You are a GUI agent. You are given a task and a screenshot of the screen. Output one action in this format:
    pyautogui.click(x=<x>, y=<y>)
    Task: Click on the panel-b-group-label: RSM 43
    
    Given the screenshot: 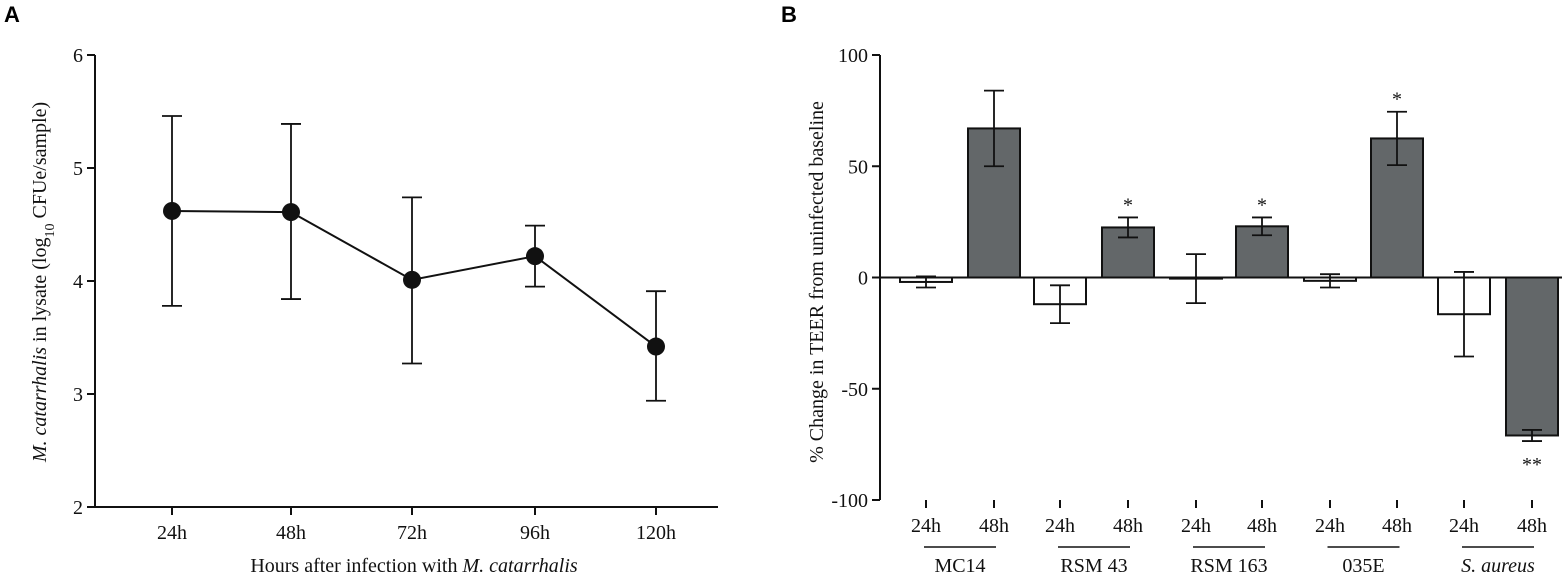 What is the action you would take?
    pyautogui.click(x=1093, y=566)
    